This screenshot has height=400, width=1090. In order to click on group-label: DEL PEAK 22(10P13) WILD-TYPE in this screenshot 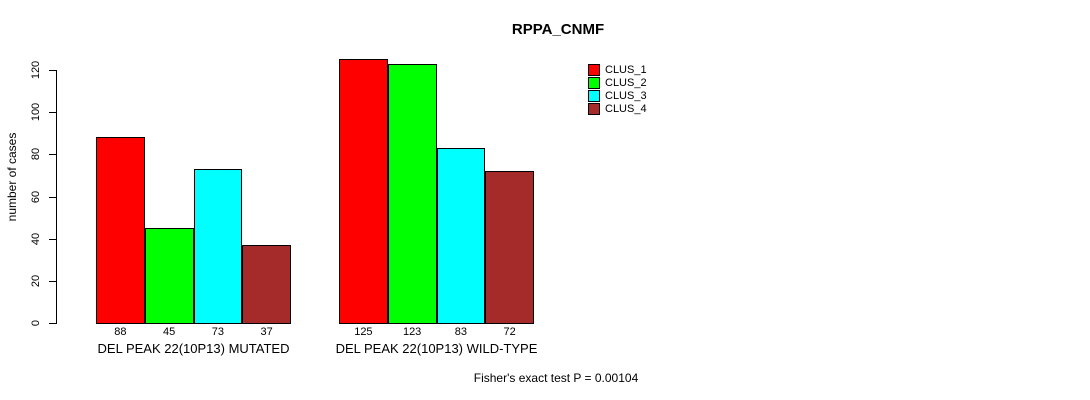, I will do `click(436, 348)`.